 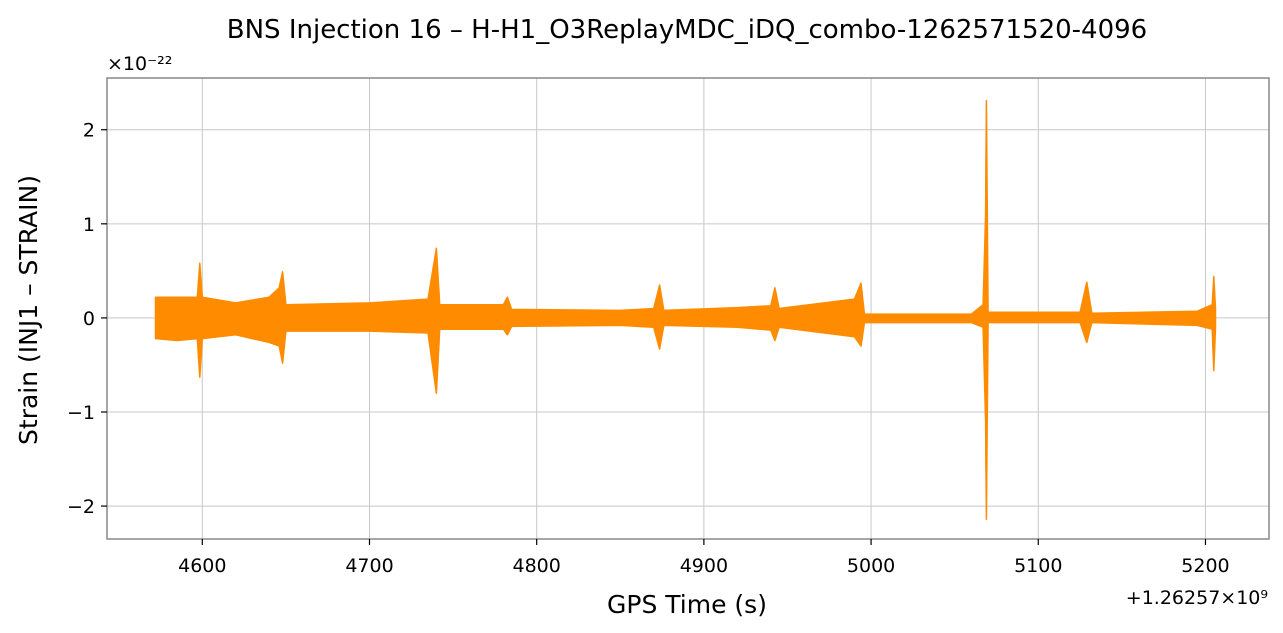 I want to click on y-tick-label: 2, so click(x=89, y=131).